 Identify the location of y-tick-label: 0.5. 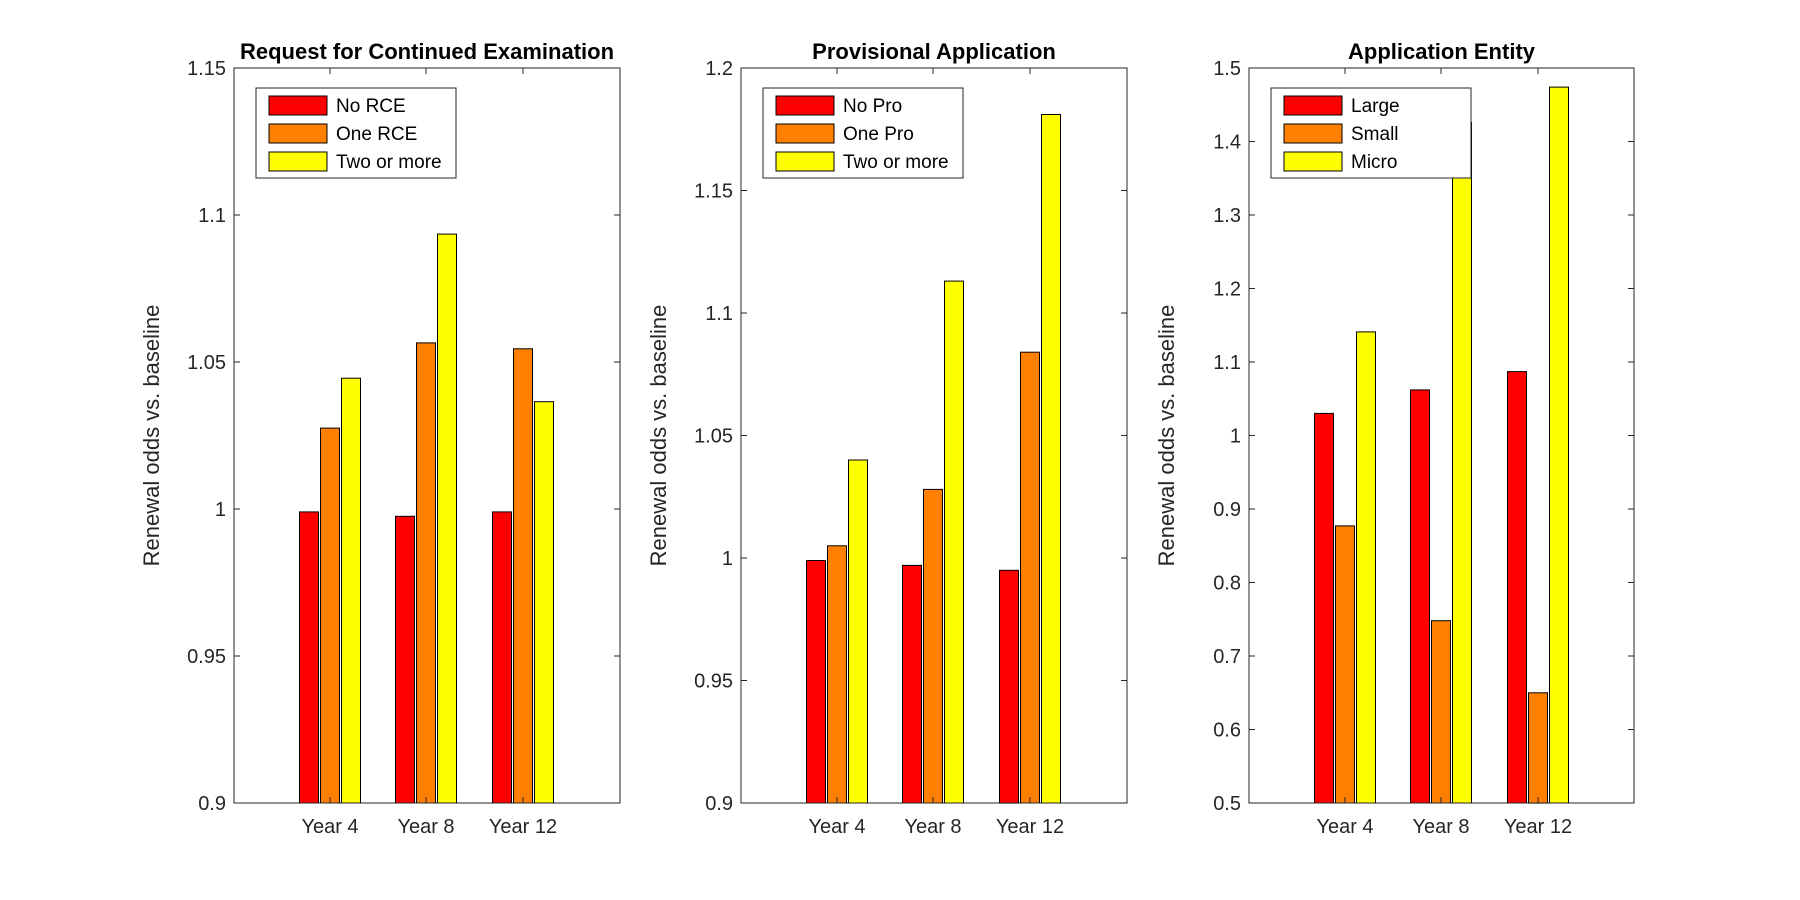
(1227, 804).